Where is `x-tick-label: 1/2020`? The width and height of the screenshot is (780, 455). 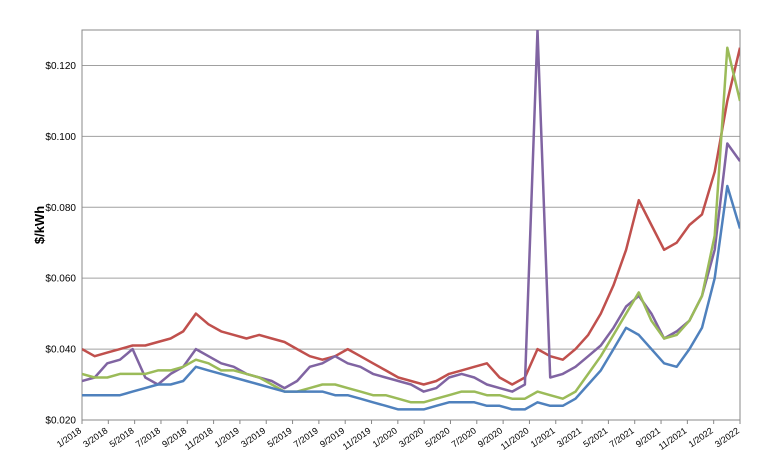
x-tick-label: 1/2020 is located at coordinates (385, 437).